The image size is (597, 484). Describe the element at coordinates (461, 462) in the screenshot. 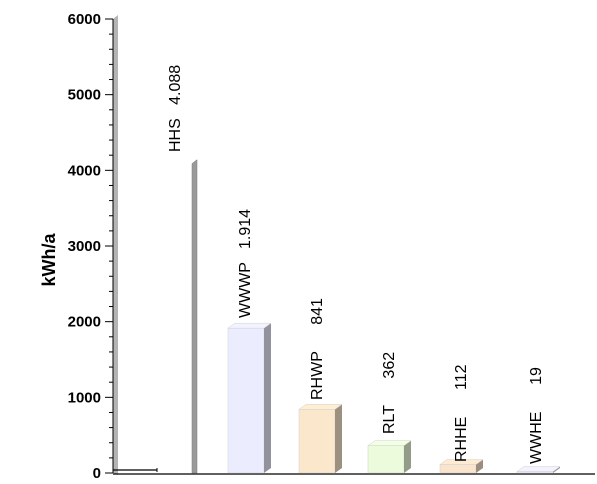

I see `bar-rhhe-top` at that location.